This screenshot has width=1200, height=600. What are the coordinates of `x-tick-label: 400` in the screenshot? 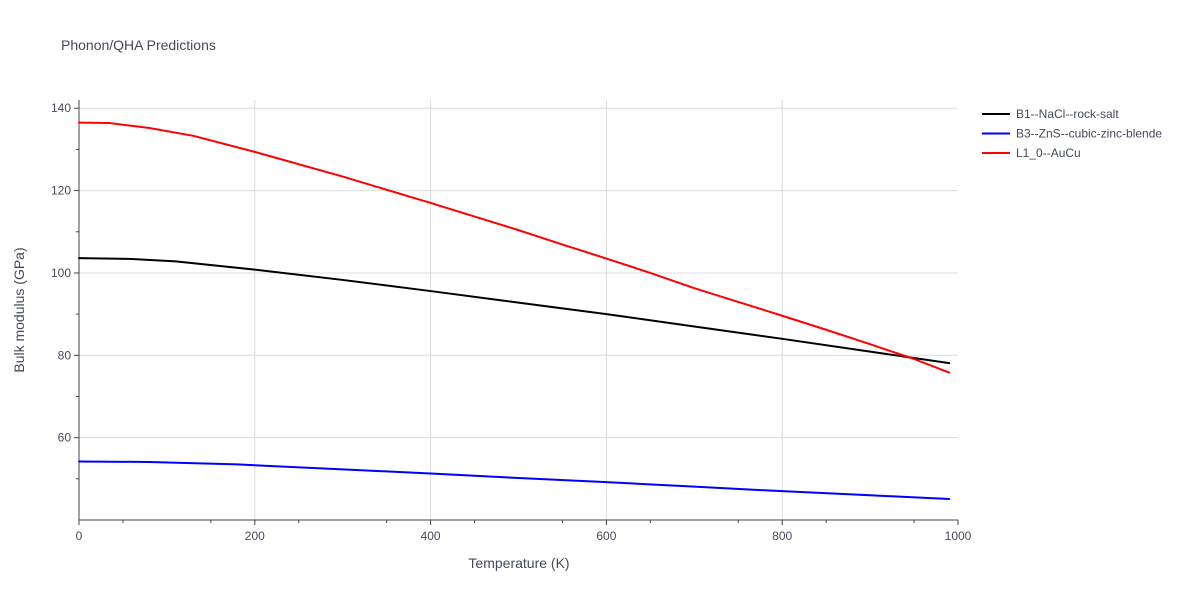 It's located at (431, 536).